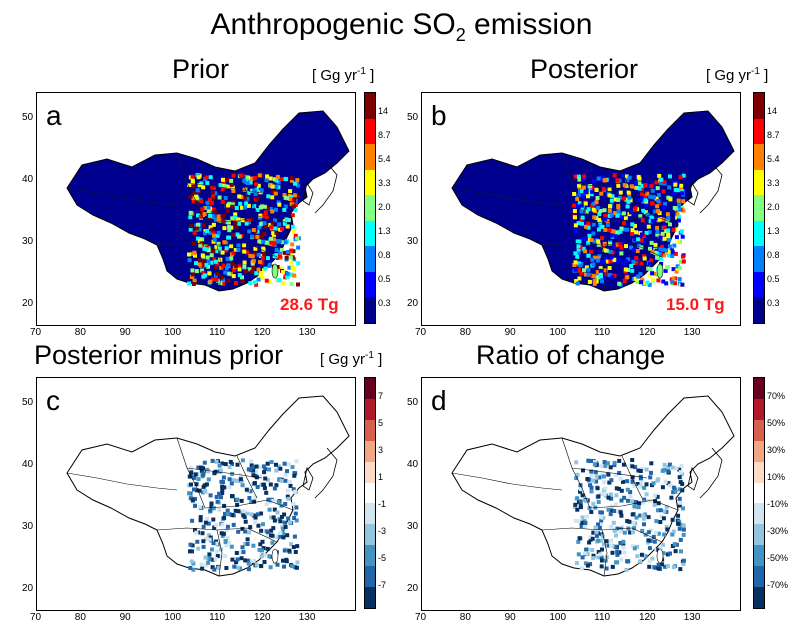 Image resolution: width=803 pixels, height=624 pixels. What do you see at coordinates (384, 231) in the screenshot?
I see `colorbar-tick-label: 1.3` at bounding box center [384, 231].